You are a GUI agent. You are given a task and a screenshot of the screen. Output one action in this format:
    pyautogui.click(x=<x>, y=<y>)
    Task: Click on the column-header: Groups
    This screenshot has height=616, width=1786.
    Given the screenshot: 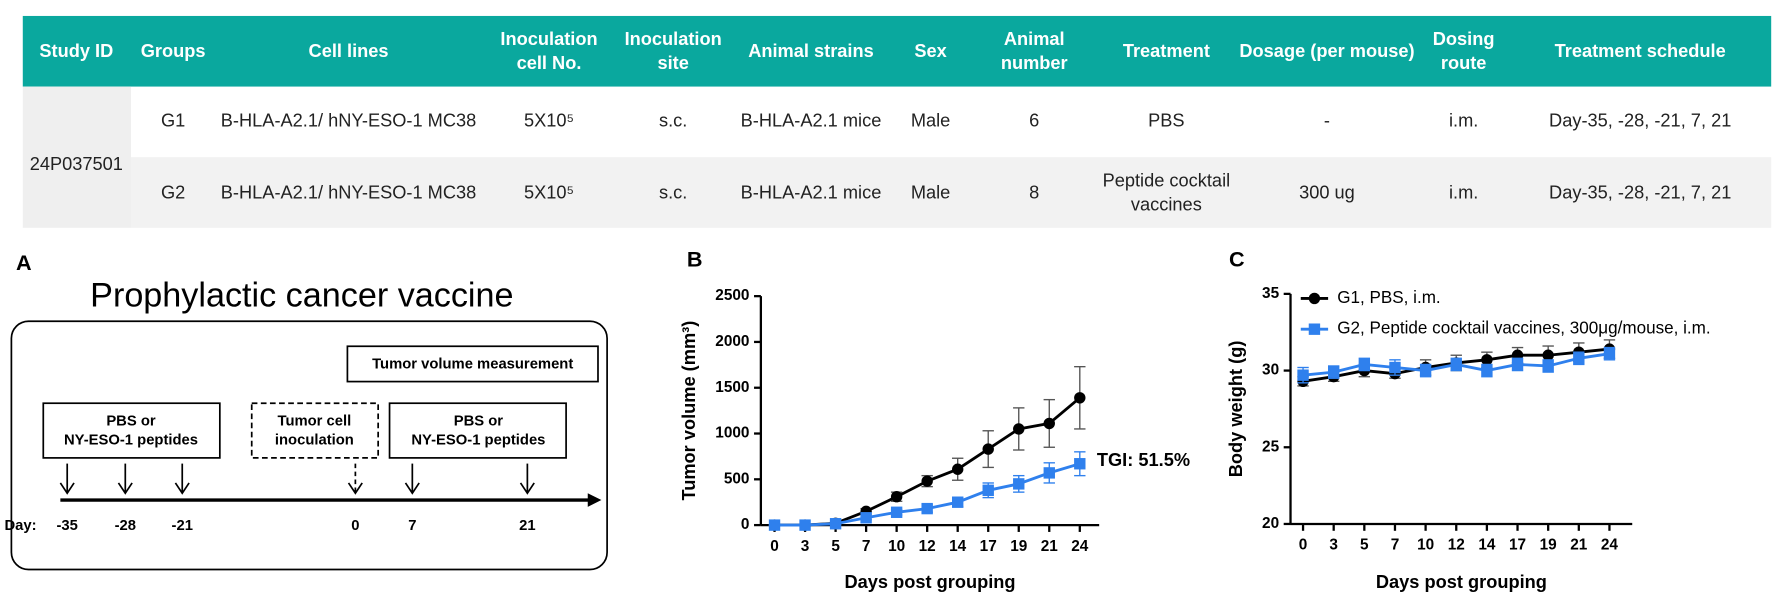 What is the action you would take?
    pyautogui.click(x=173, y=51)
    